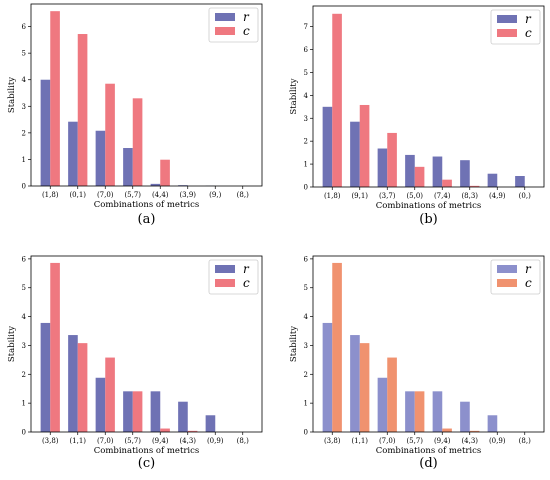 The width and height of the screenshot is (550, 480). Describe the element at coordinates (50, 195) in the screenshot. I see `x-tick-label: (1,8)` at that location.